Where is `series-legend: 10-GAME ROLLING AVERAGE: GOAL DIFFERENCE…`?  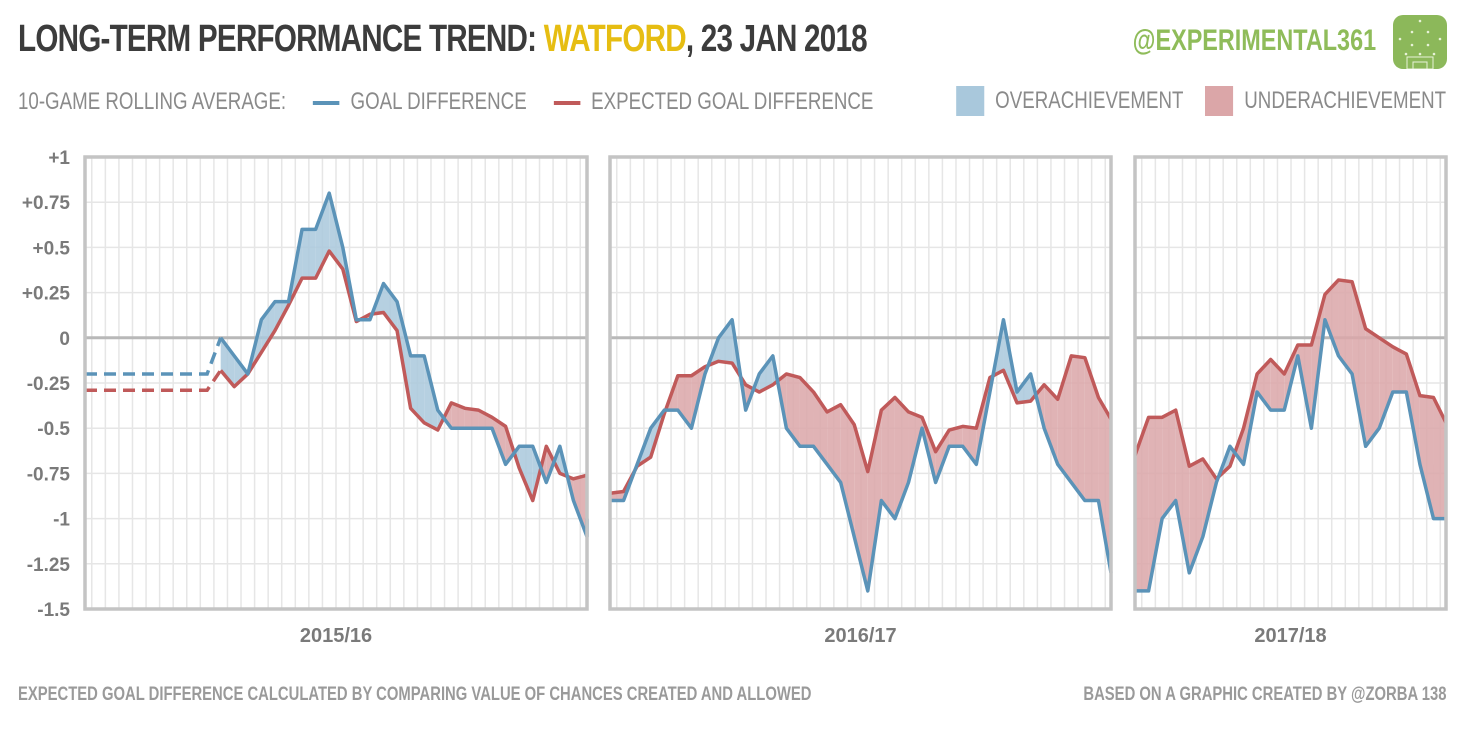
series-legend: 10-GAME ROLLING AVERAGE: GOAL DIFFERENCE… is located at coordinates (445, 102).